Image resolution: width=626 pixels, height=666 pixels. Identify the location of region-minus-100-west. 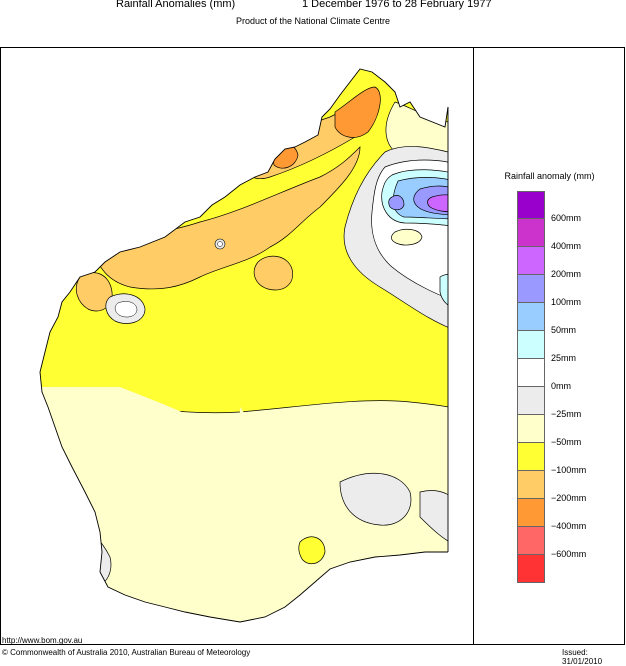
(94, 292).